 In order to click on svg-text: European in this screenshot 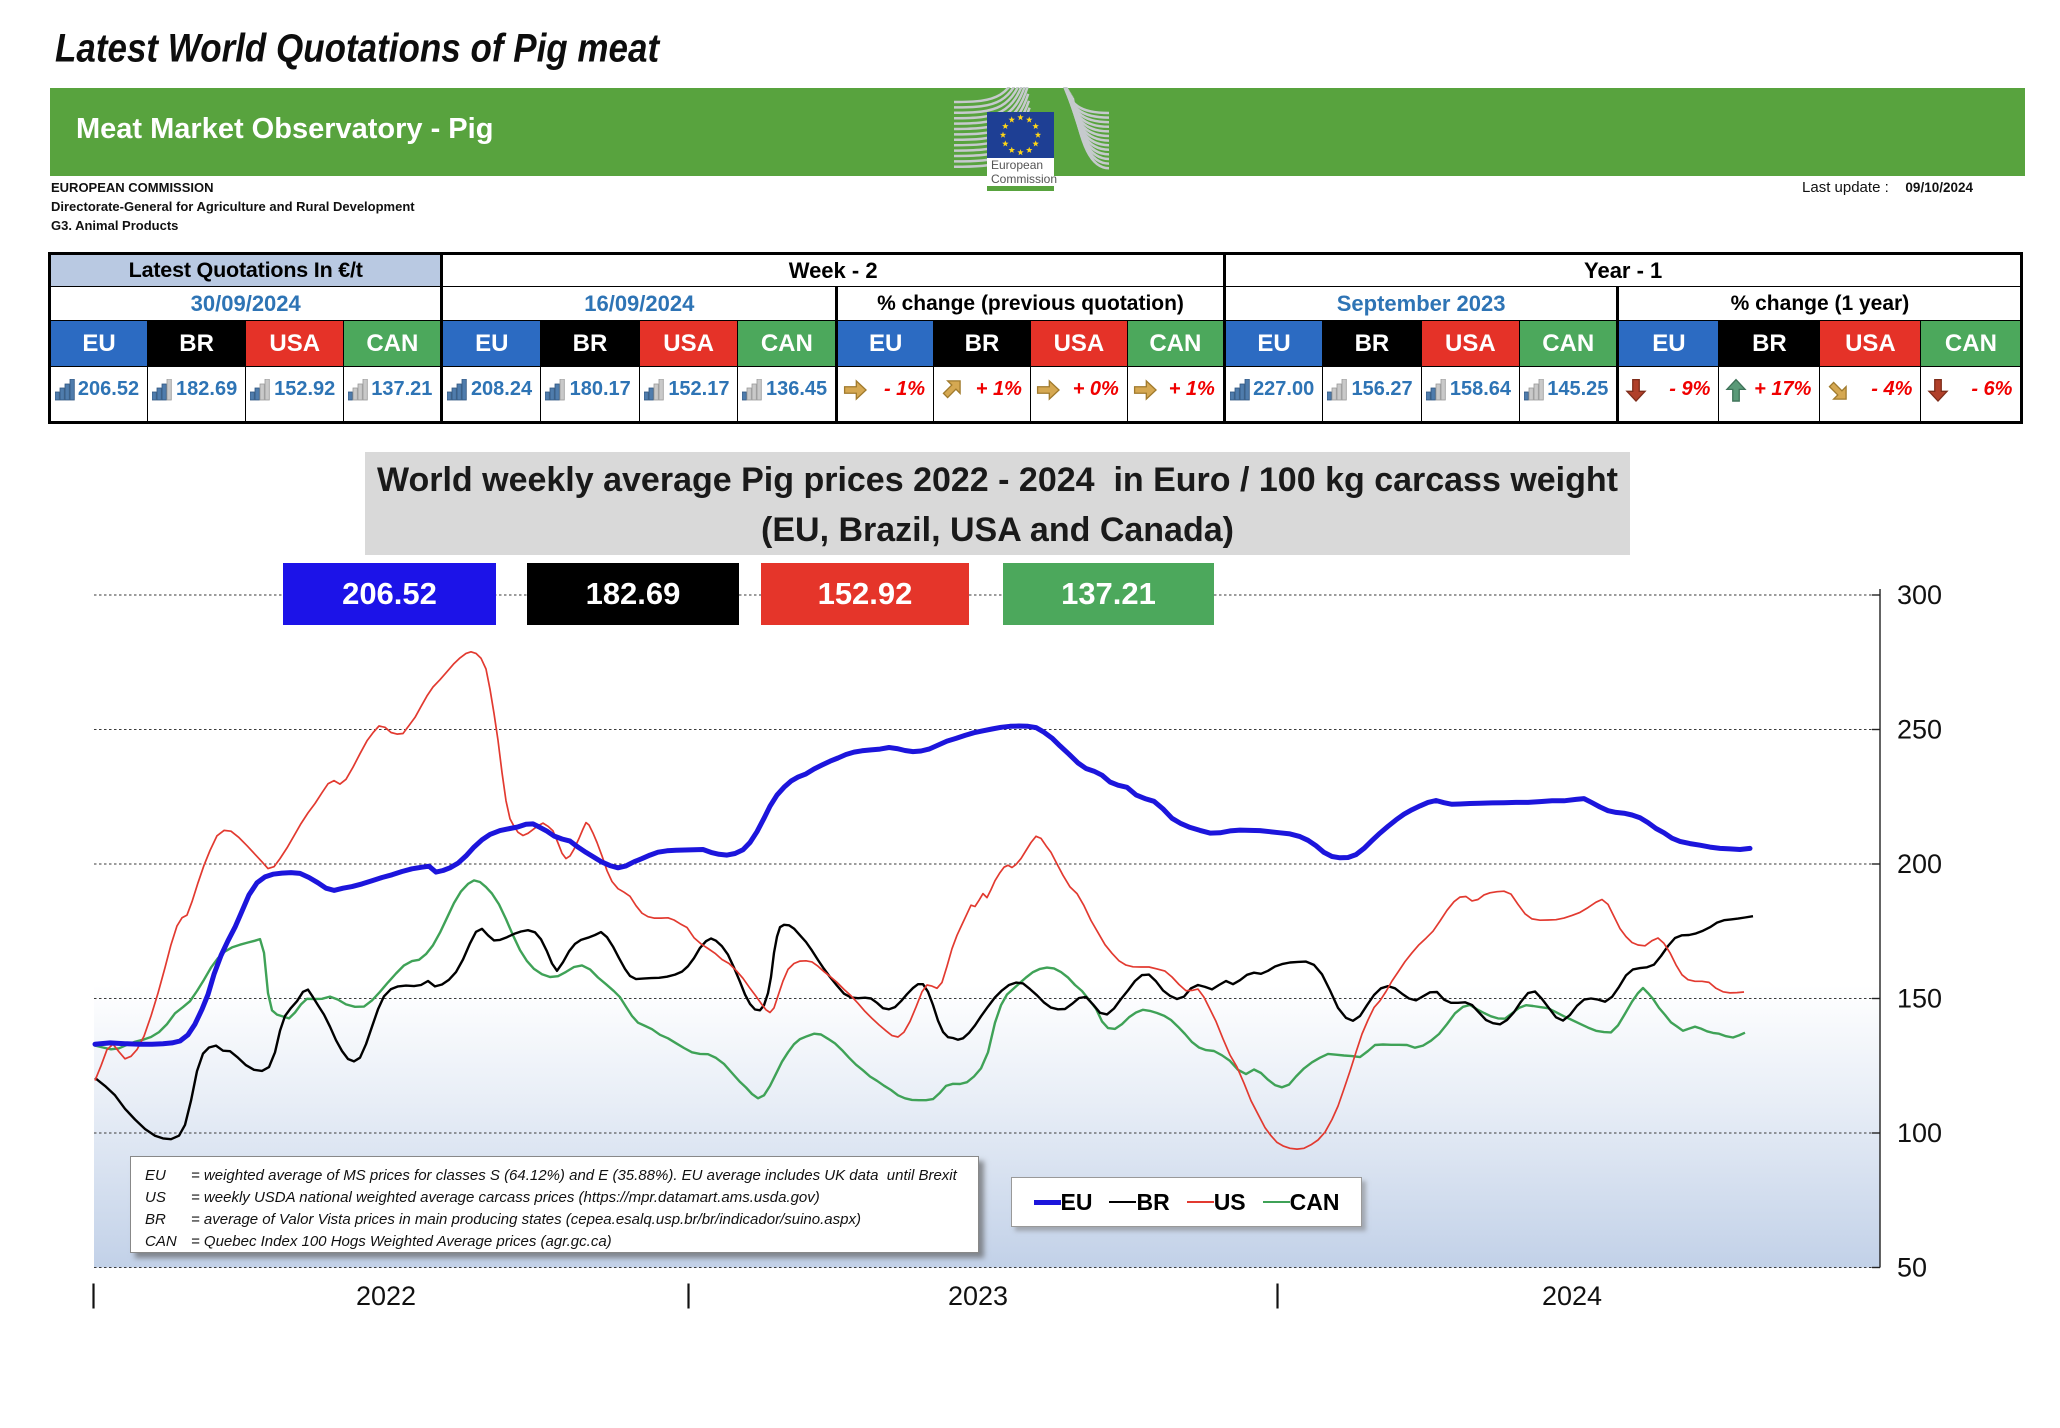, I will do `click(1017, 165)`.